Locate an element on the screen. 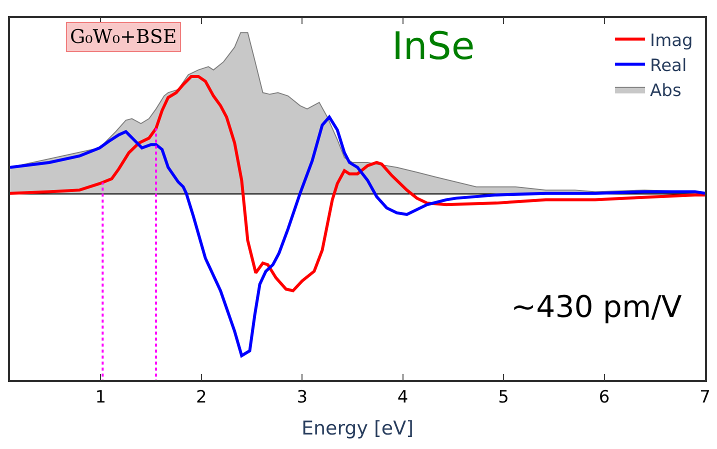  x-tick-label: 2 is located at coordinates (201, 397).